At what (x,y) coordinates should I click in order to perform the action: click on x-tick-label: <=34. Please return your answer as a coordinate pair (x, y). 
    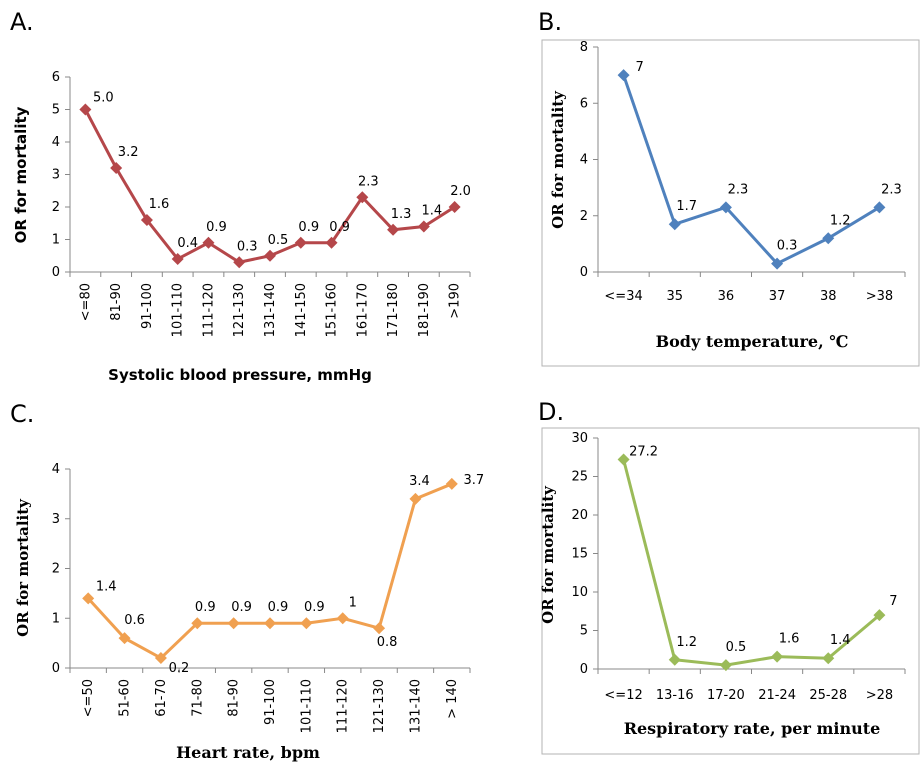
    Looking at the image, I should click on (623, 296).